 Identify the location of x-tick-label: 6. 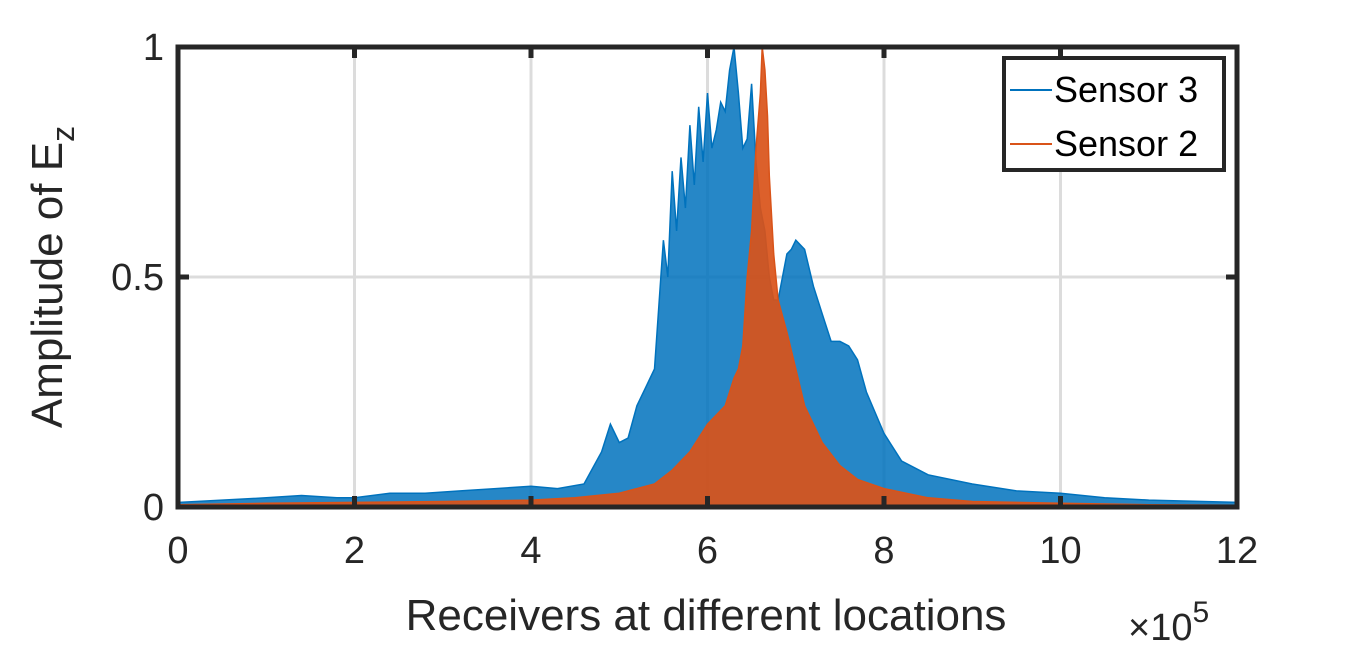
(707, 551).